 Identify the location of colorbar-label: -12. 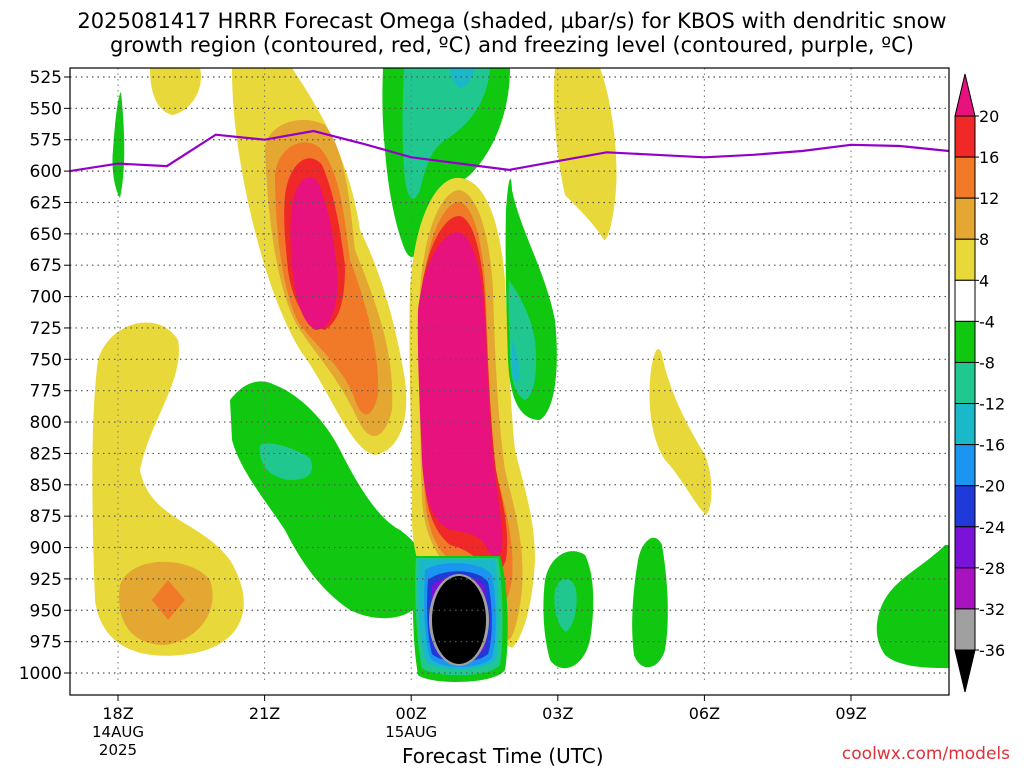
(992, 404).